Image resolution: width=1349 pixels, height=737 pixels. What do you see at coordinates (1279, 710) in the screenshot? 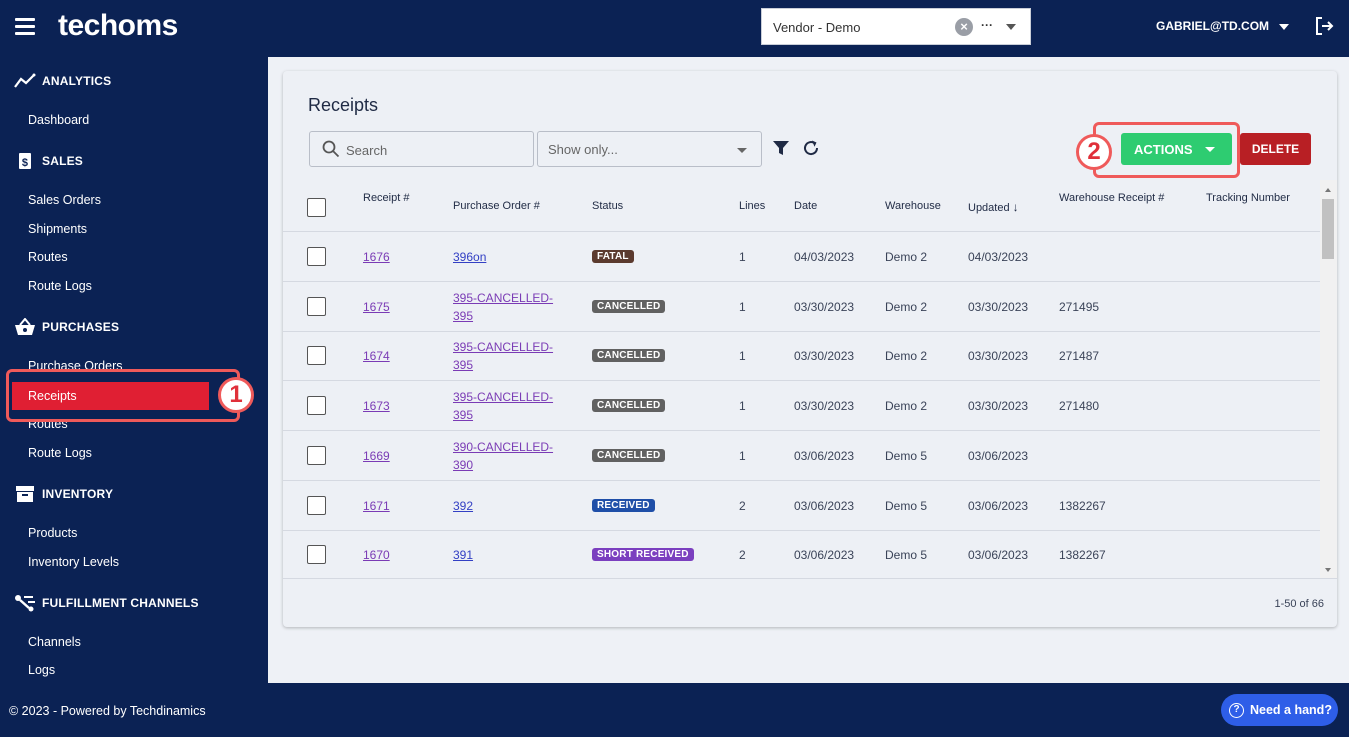
I see `help-button: ? Need a hand?` at bounding box center [1279, 710].